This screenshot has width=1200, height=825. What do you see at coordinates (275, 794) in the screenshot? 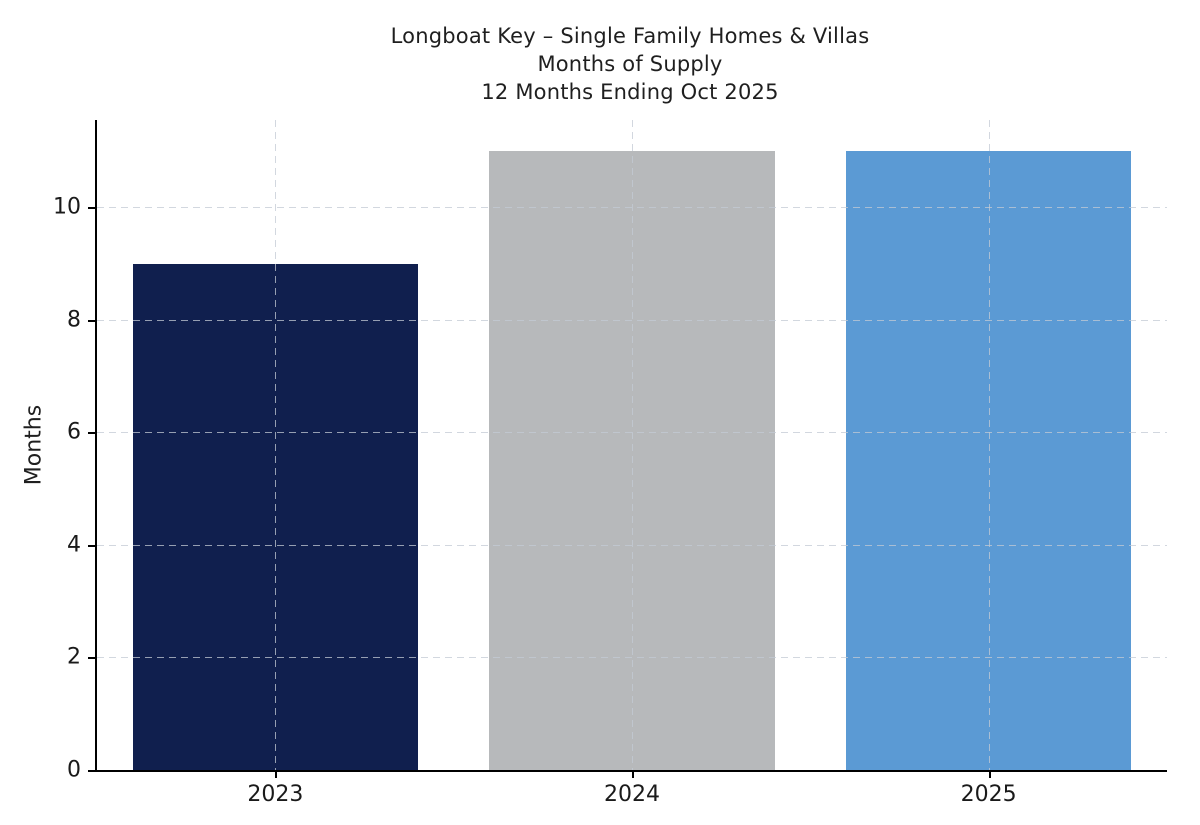
I see `x-tick-label: 2023` at bounding box center [275, 794].